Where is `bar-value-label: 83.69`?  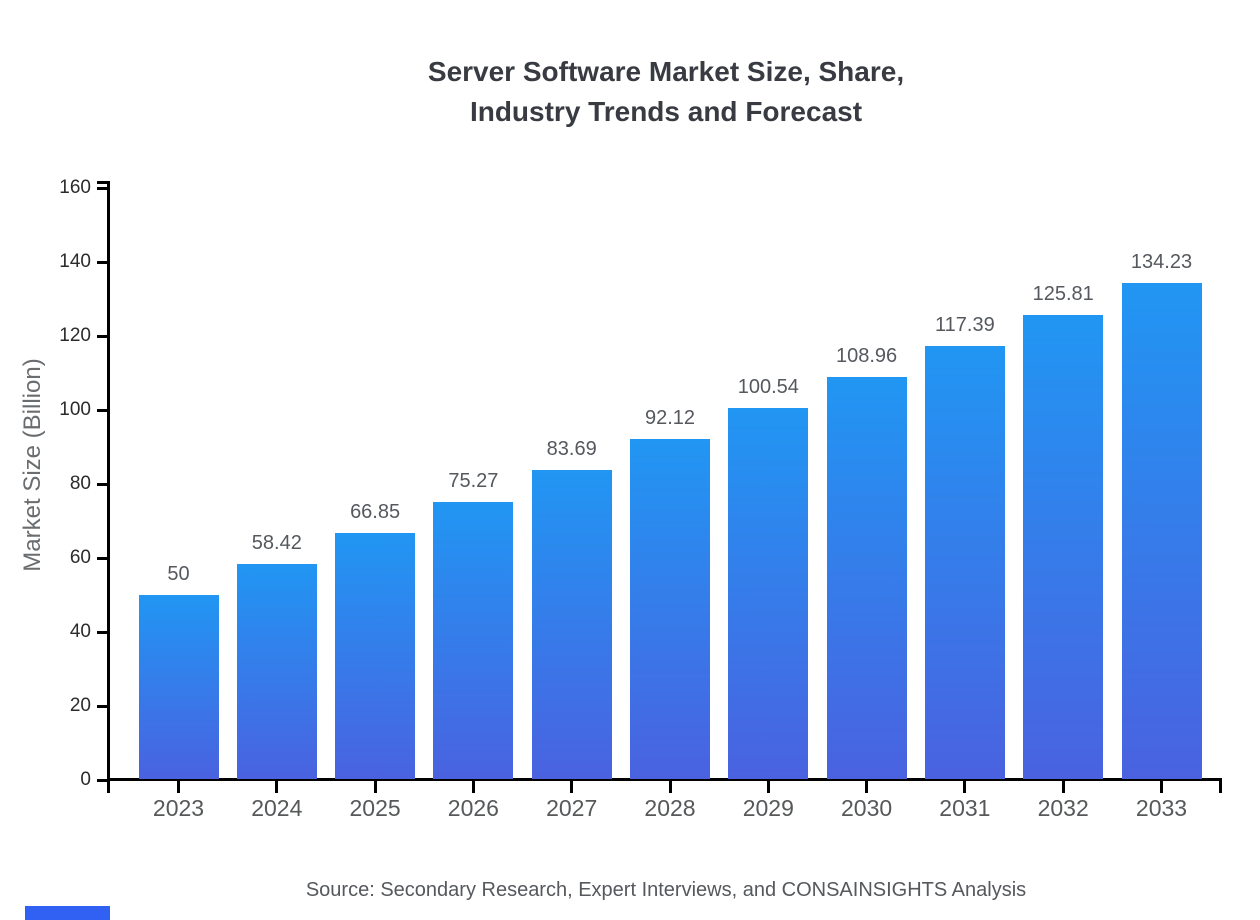 bar-value-label: 83.69 is located at coordinates (571, 449).